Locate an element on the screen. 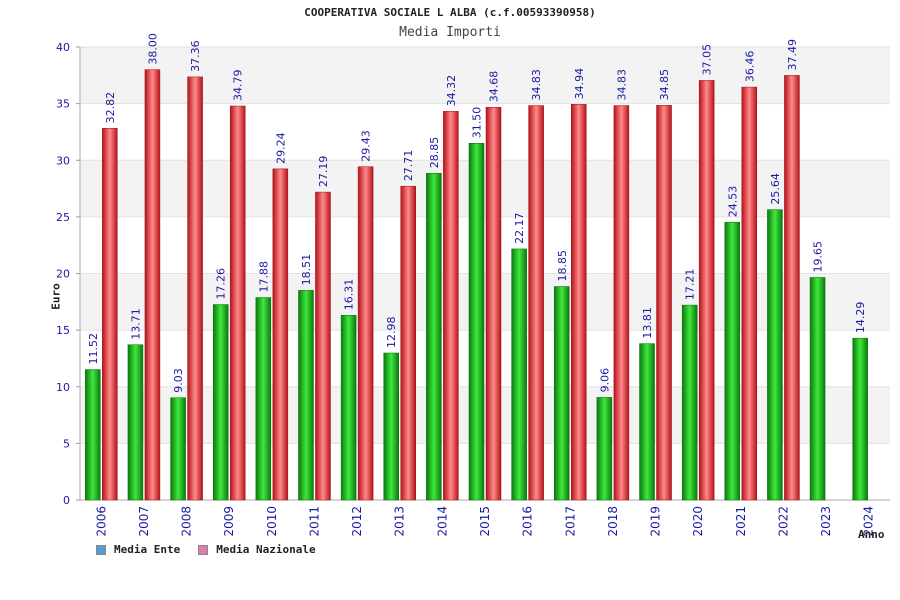  data-label: 31.50 is located at coordinates (477, 123).